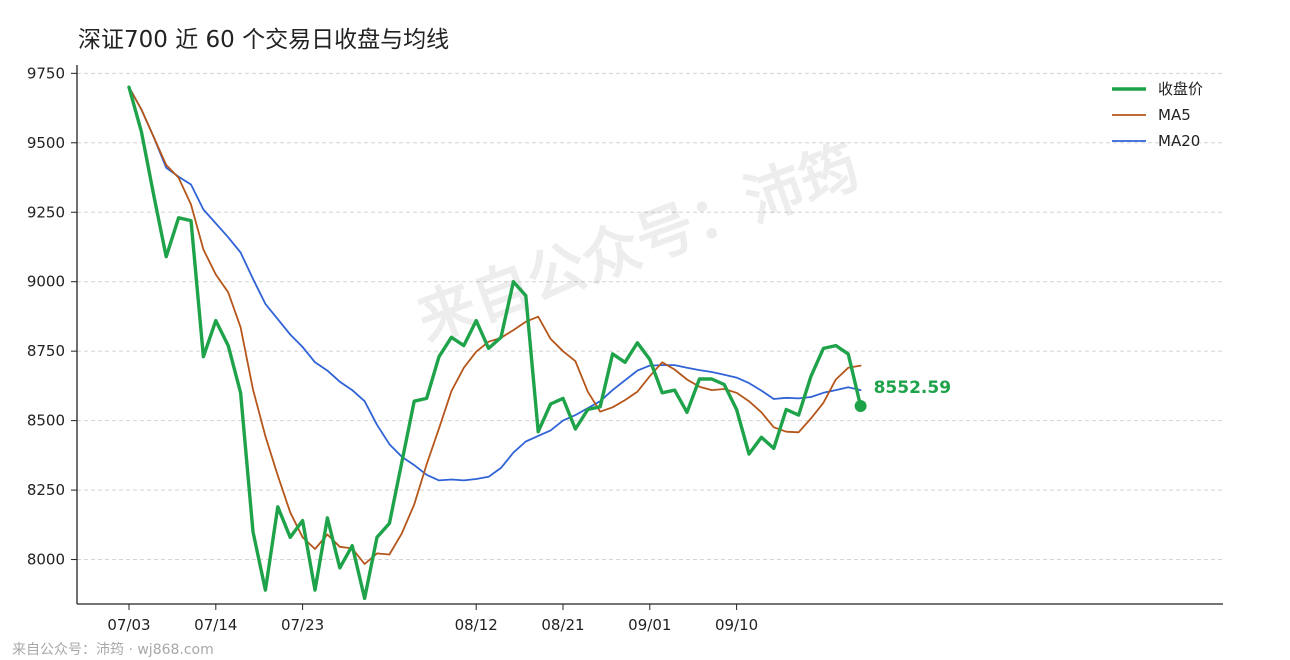  What do you see at coordinates (215, 625) in the screenshot?
I see `x-tick-label: 07/14` at bounding box center [215, 625].